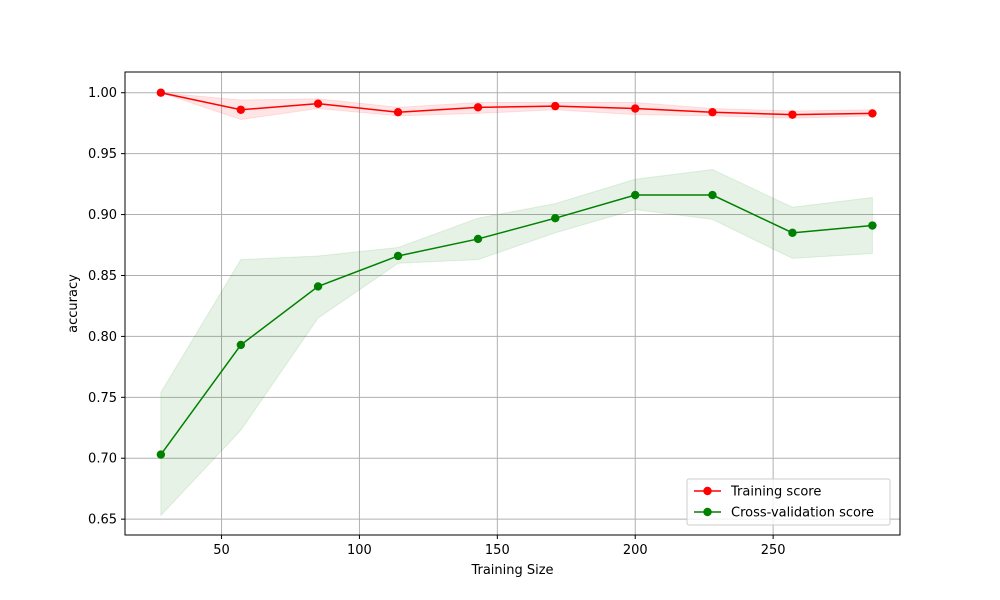  What do you see at coordinates (102, 93) in the screenshot?
I see `y-tick-label: 1.00` at bounding box center [102, 93].